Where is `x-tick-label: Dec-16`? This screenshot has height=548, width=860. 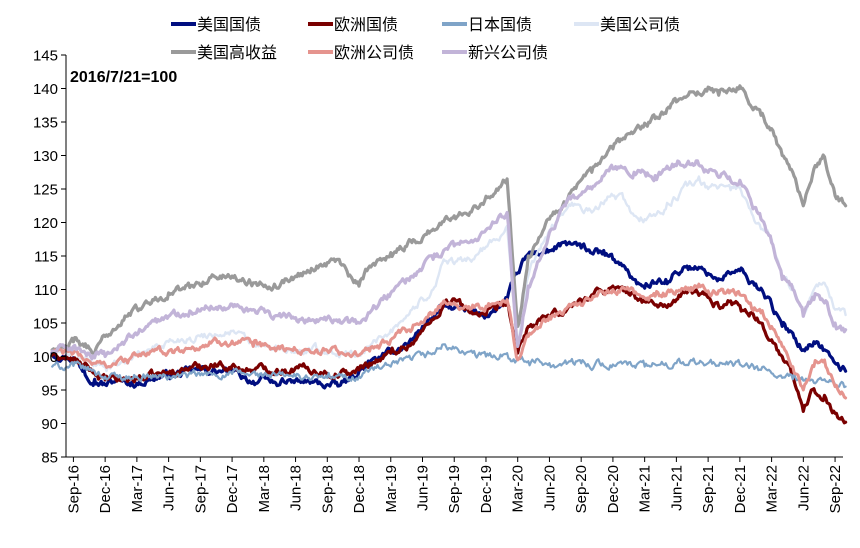 x-tick-label: Dec-16 is located at coordinates (105, 489).